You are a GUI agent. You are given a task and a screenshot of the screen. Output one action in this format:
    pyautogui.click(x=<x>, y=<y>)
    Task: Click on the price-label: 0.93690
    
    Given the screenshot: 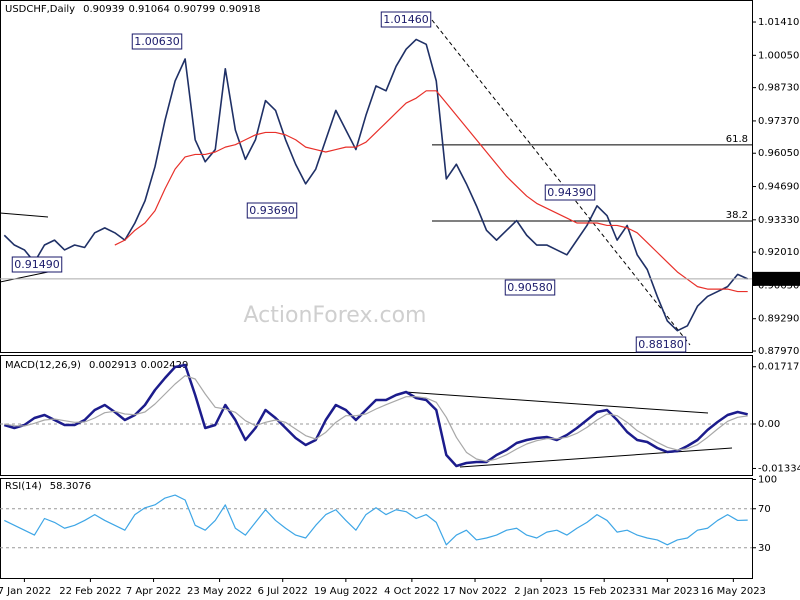 What is the action you would take?
    pyautogui.click(x=272, y=210)
    